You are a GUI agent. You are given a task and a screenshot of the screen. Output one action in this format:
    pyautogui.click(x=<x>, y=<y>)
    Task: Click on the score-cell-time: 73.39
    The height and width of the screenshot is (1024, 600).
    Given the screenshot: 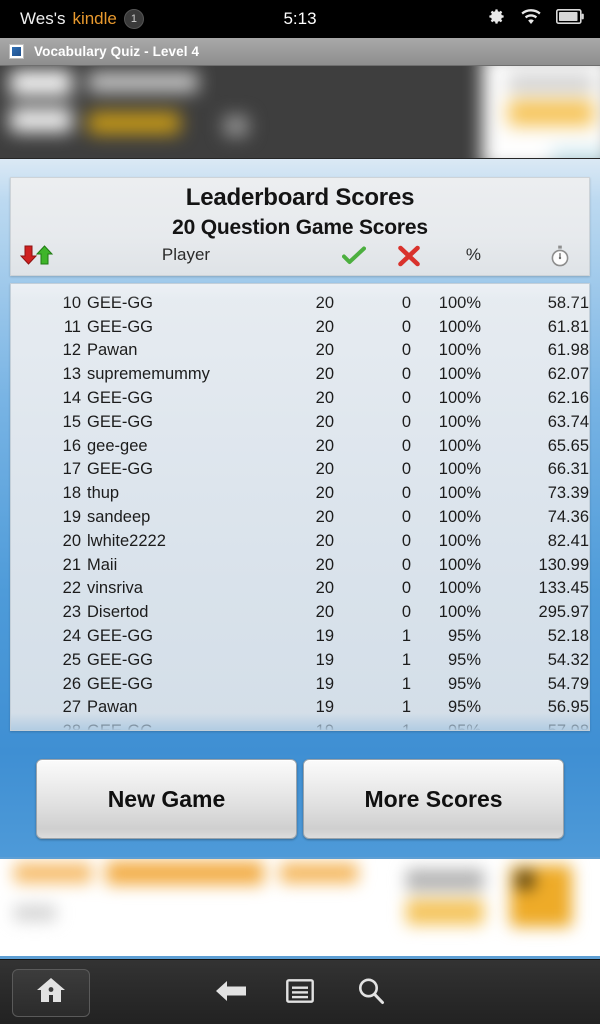 What is the action you would take?
    pyautogui.click(x=568, y=493)
    